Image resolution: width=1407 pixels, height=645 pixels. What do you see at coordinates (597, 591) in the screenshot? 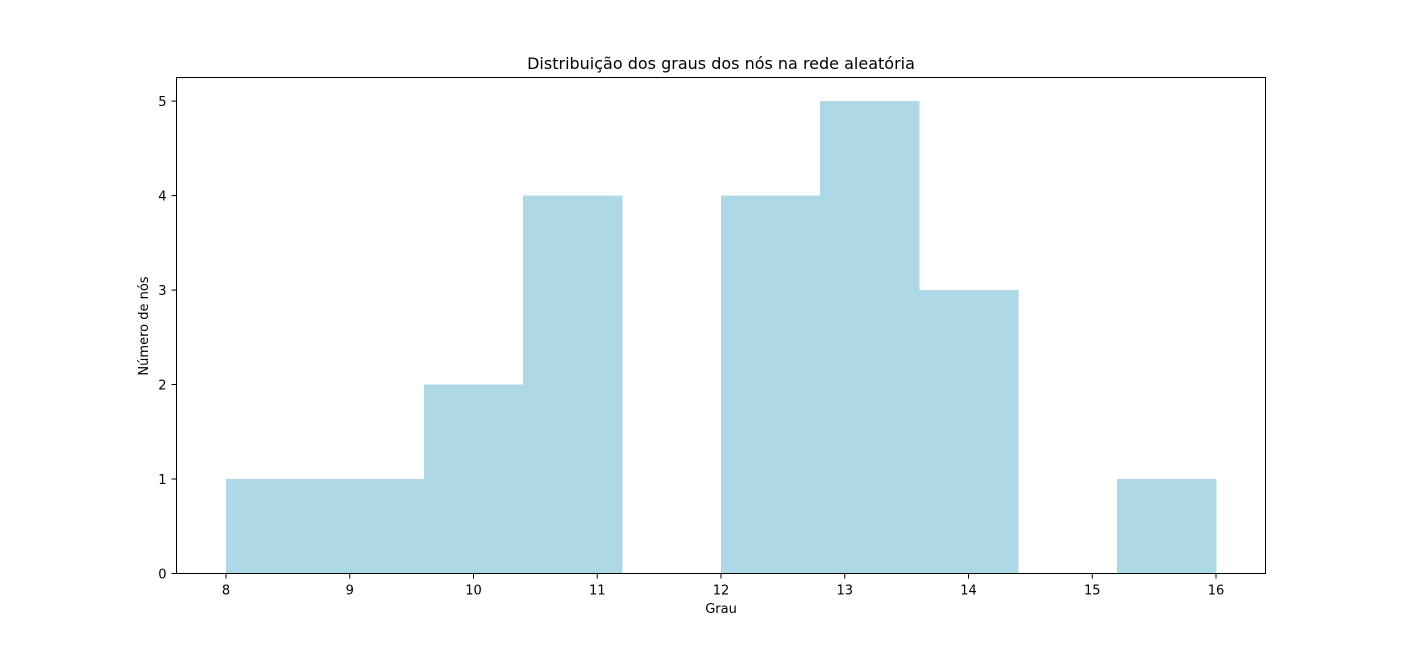
I see `x-tick-label: 11` at bounding box center [597, 591].